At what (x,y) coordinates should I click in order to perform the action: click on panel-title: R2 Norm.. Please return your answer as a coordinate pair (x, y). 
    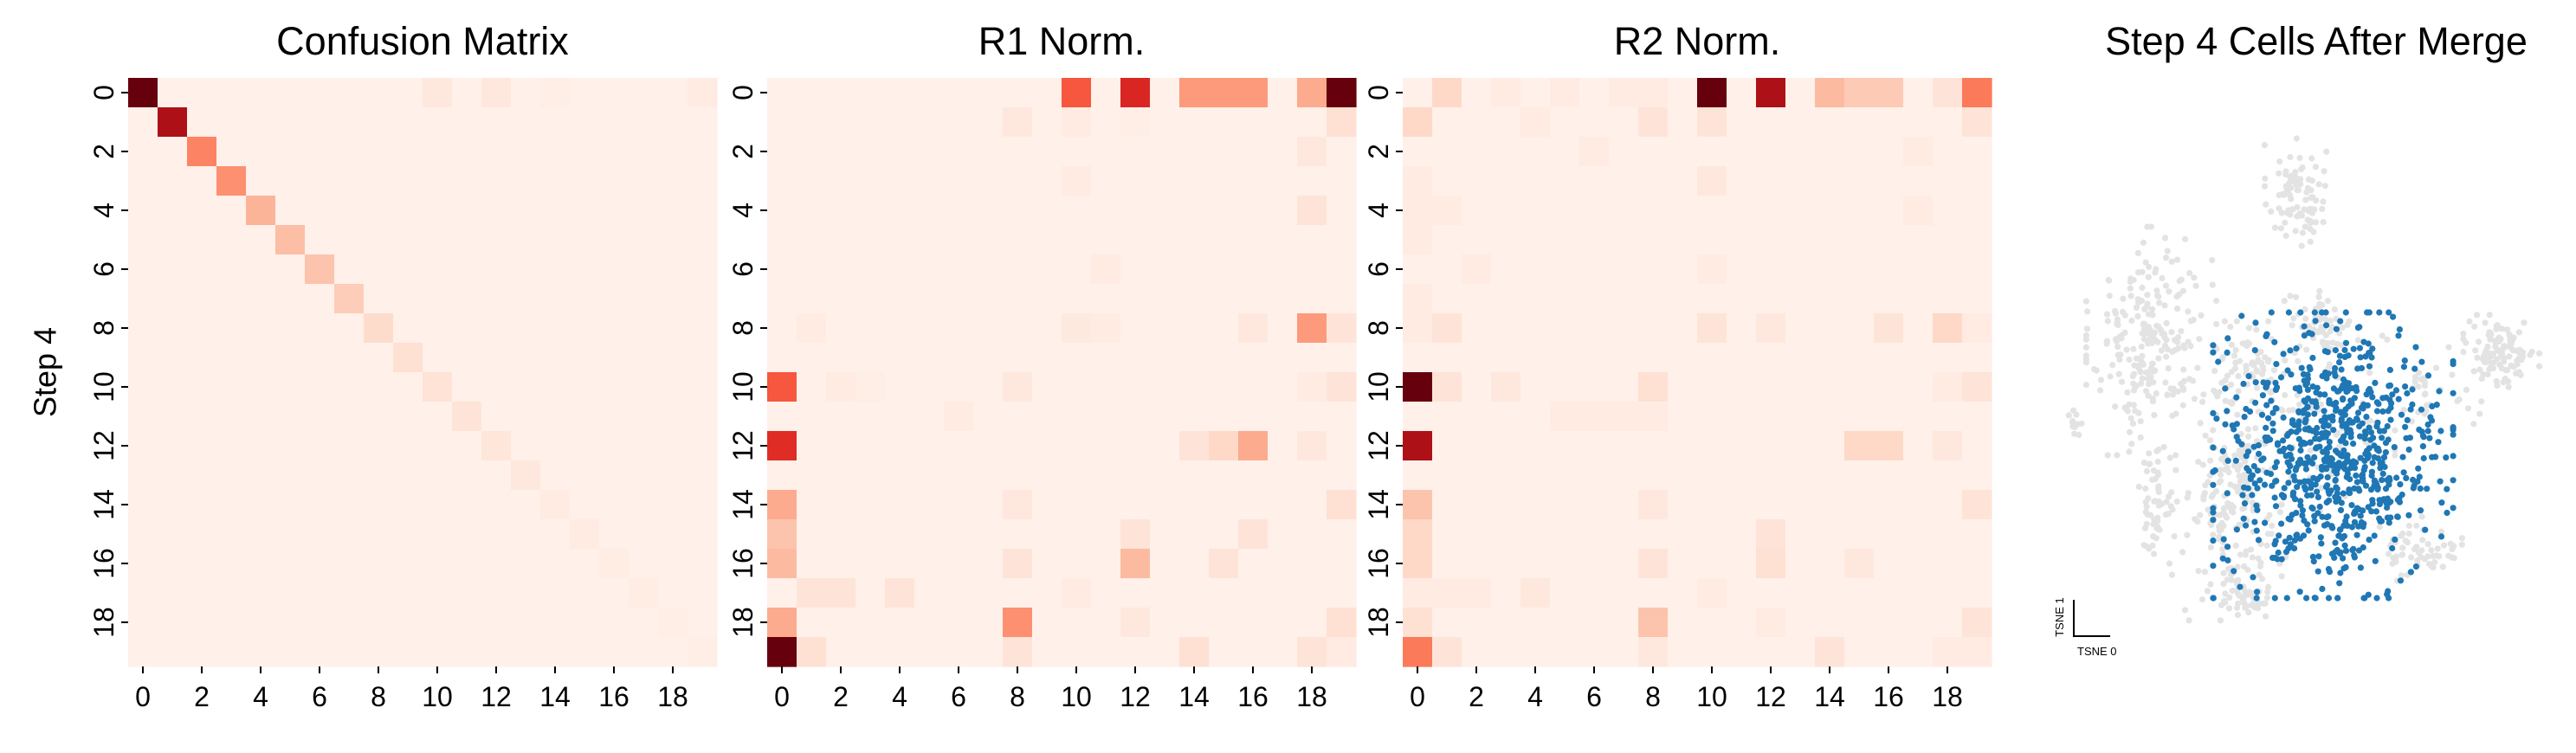
    Looking at the image, I should click on (1697, 41).